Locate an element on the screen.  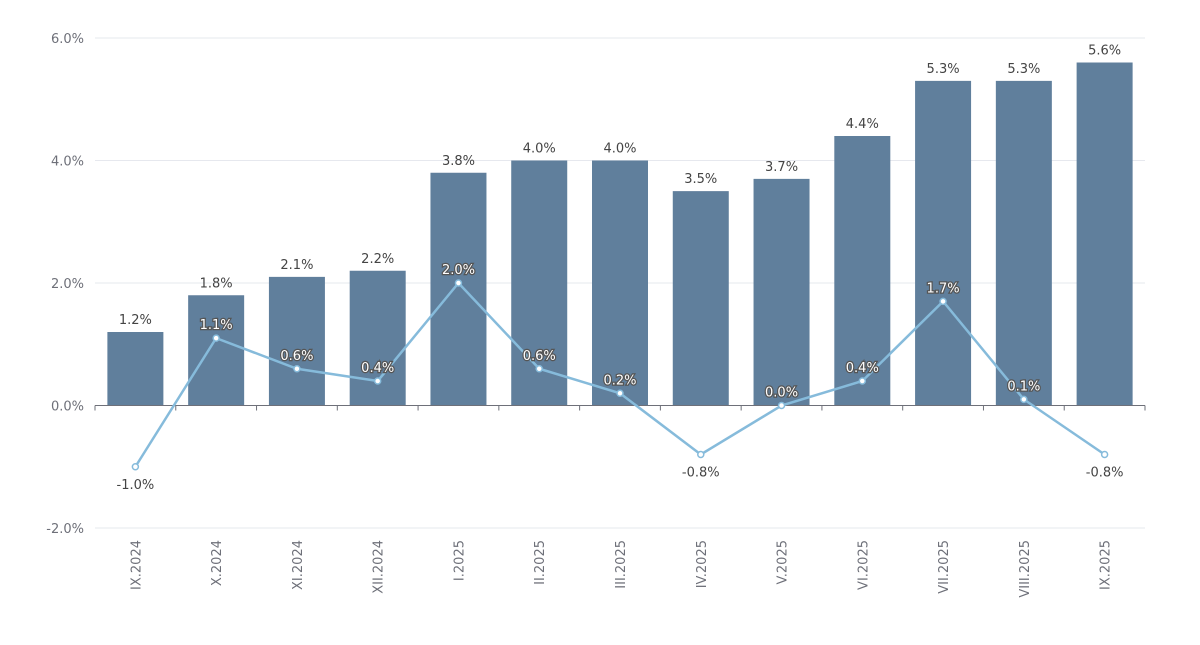
x-tick-label: I.2025 is located at coordinates (459, 560).